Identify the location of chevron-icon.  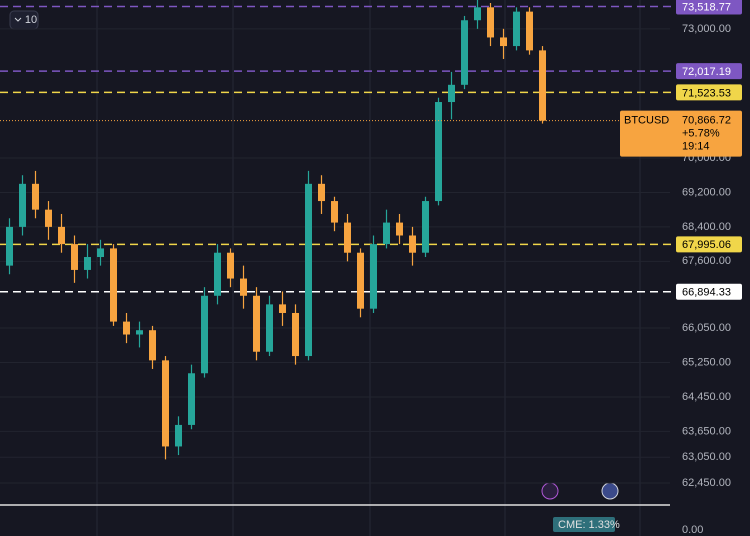
(18, 19).